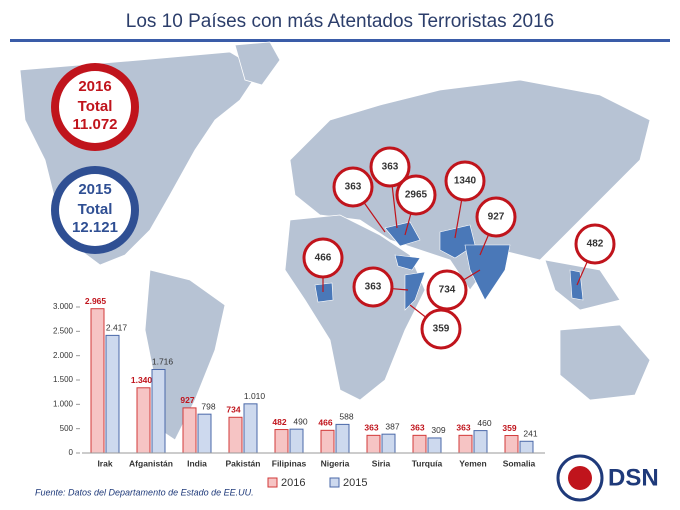 The width and height of the screenshot is (680, 510). What do you see at coordinates (289, 463) in the screenshot?
I see `x-tick-label: Filipinas` at bounding box center [289, 463].